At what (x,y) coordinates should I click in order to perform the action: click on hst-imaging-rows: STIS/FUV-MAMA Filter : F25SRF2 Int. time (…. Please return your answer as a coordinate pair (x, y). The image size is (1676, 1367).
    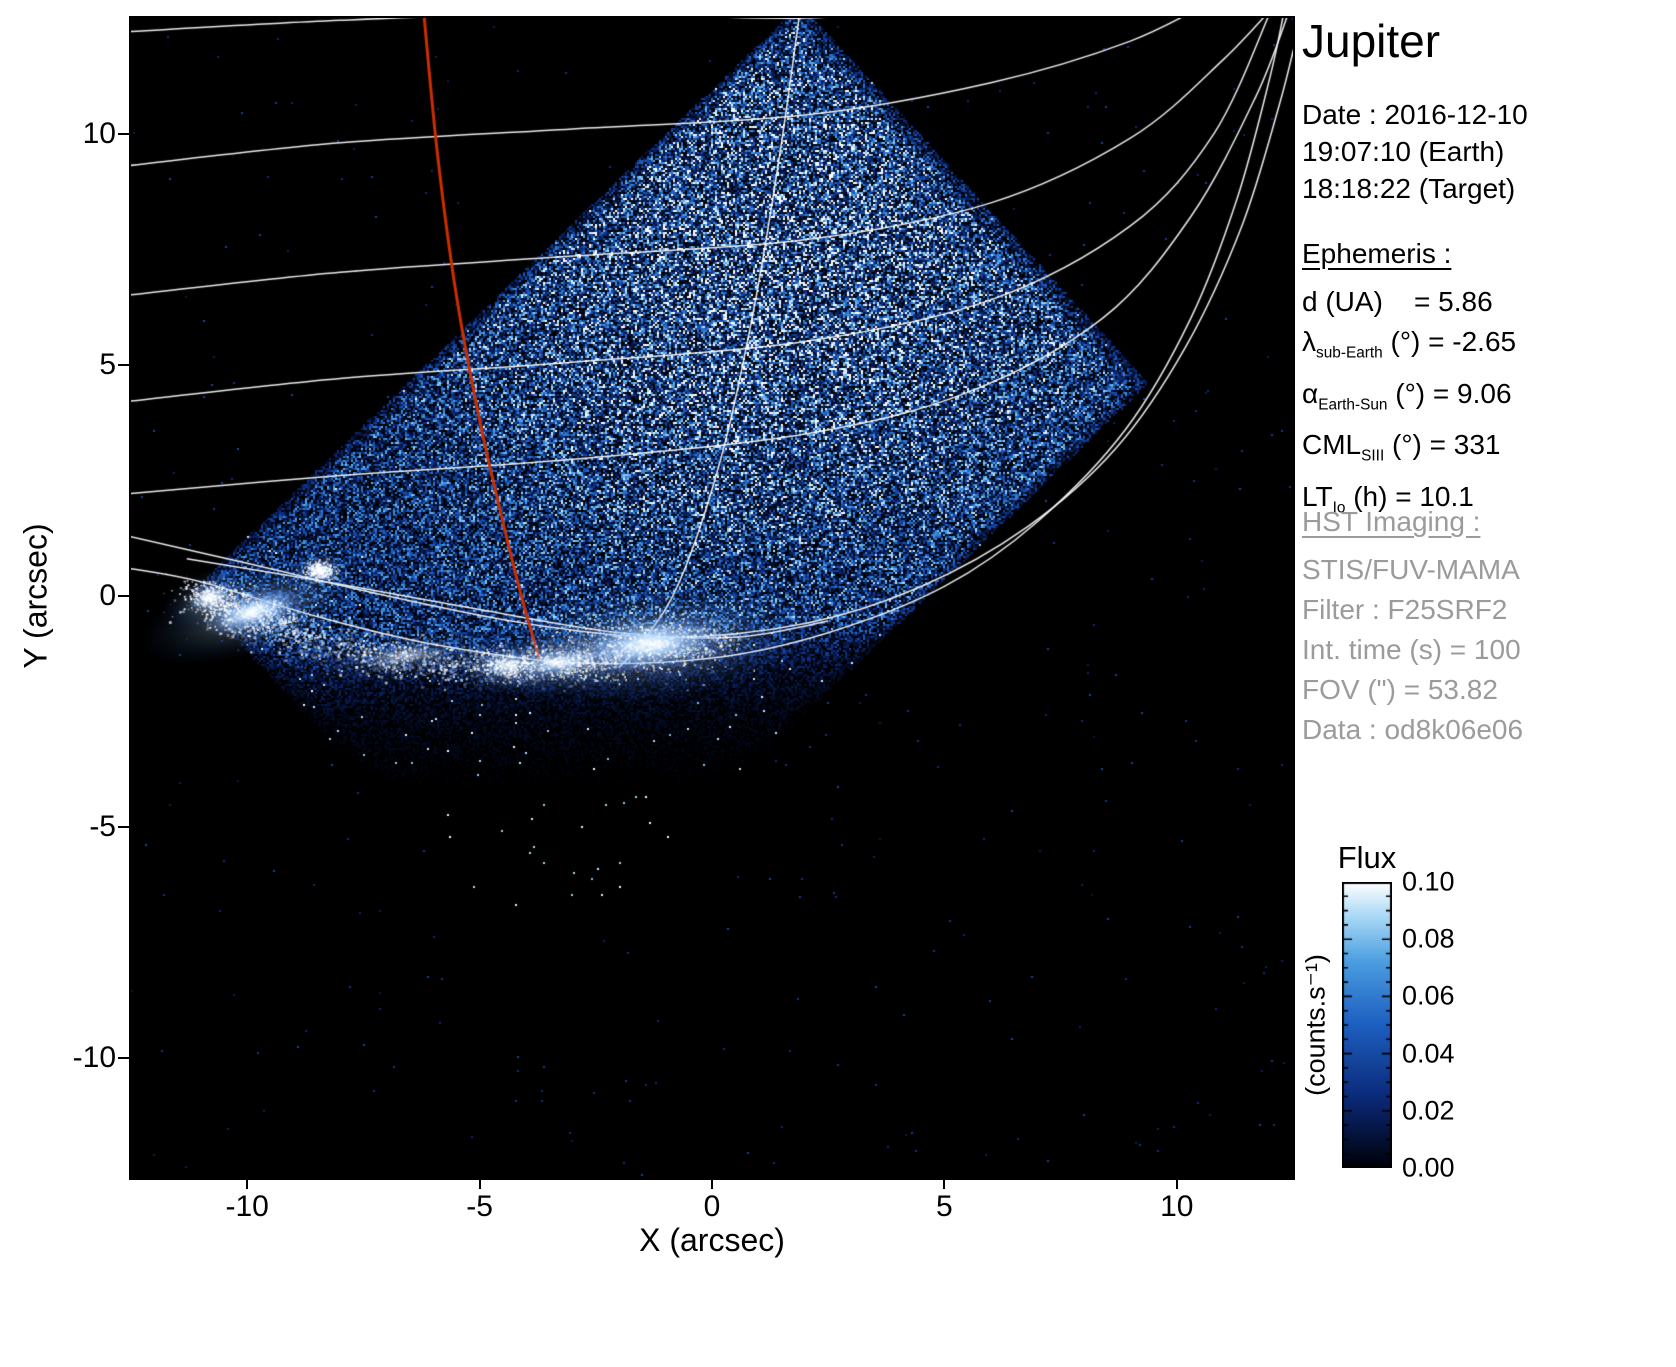
    Looking at the image, I should click on (1412, 650).